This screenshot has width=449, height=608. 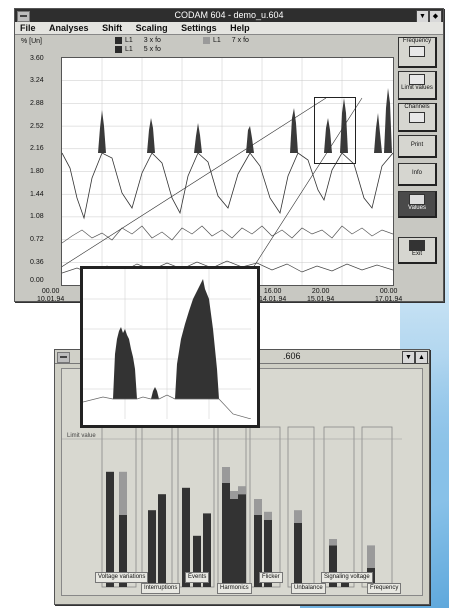 What do you see at coordinates (320, 291) in the screenshot?
I see `x-tick-time: 20.00` at bounding box center [320, 291].